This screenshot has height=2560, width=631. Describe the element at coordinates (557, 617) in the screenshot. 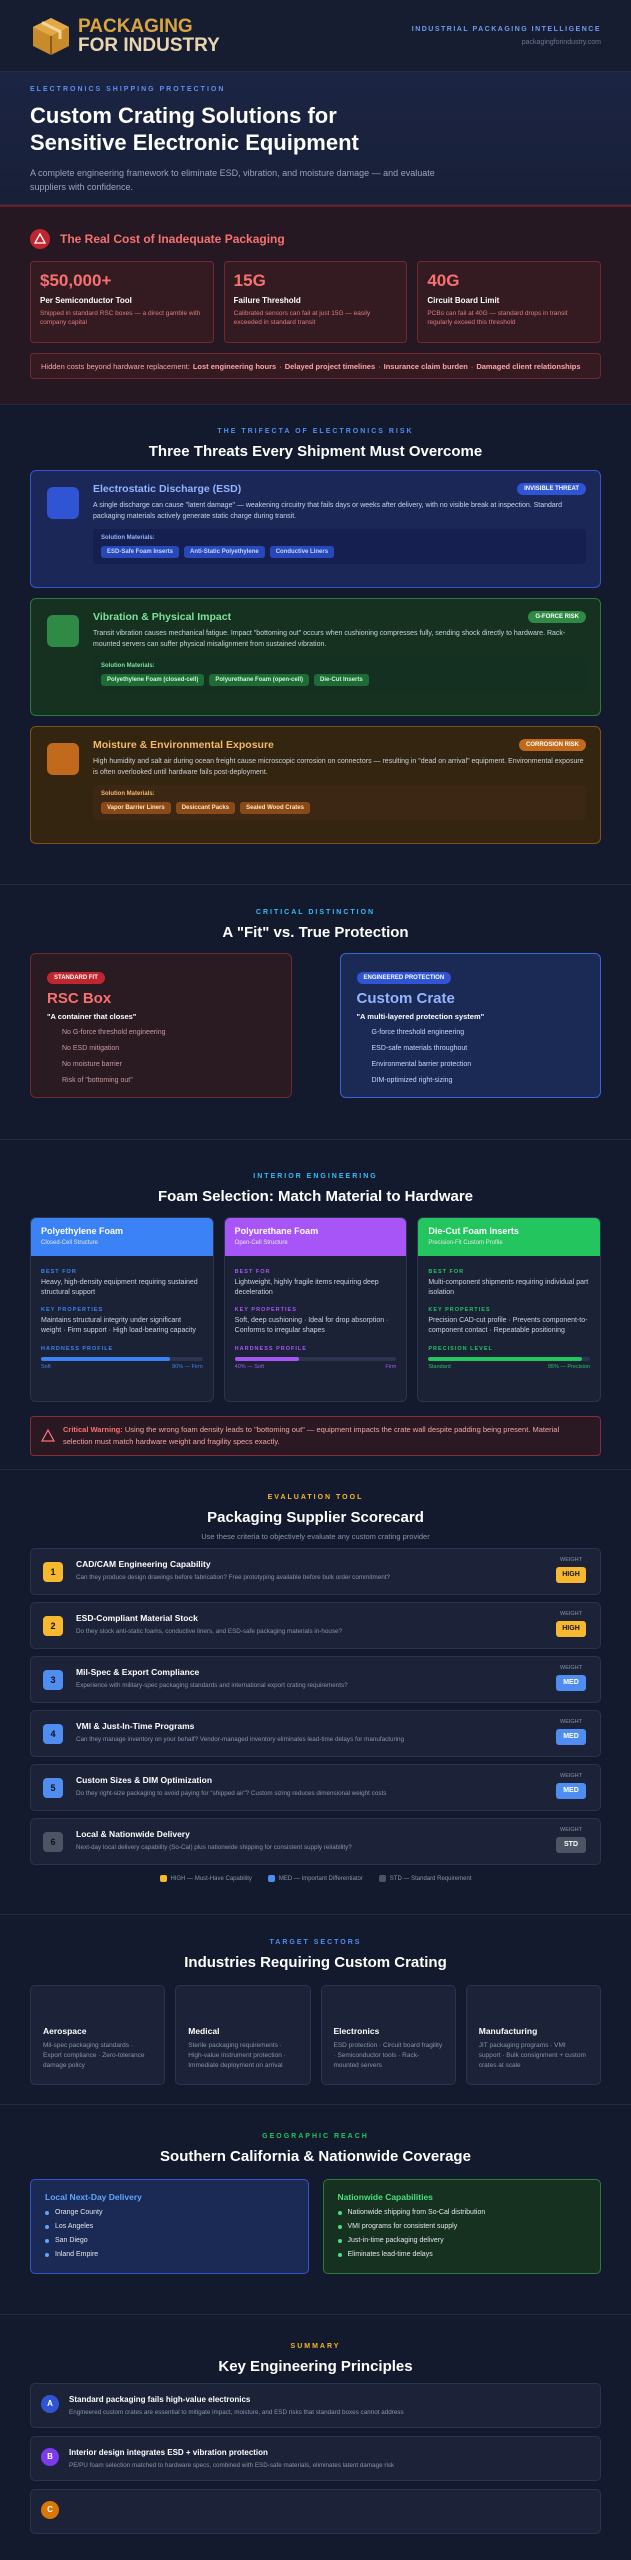

I see `threat-badge: G-FORCE RISK` at that location.